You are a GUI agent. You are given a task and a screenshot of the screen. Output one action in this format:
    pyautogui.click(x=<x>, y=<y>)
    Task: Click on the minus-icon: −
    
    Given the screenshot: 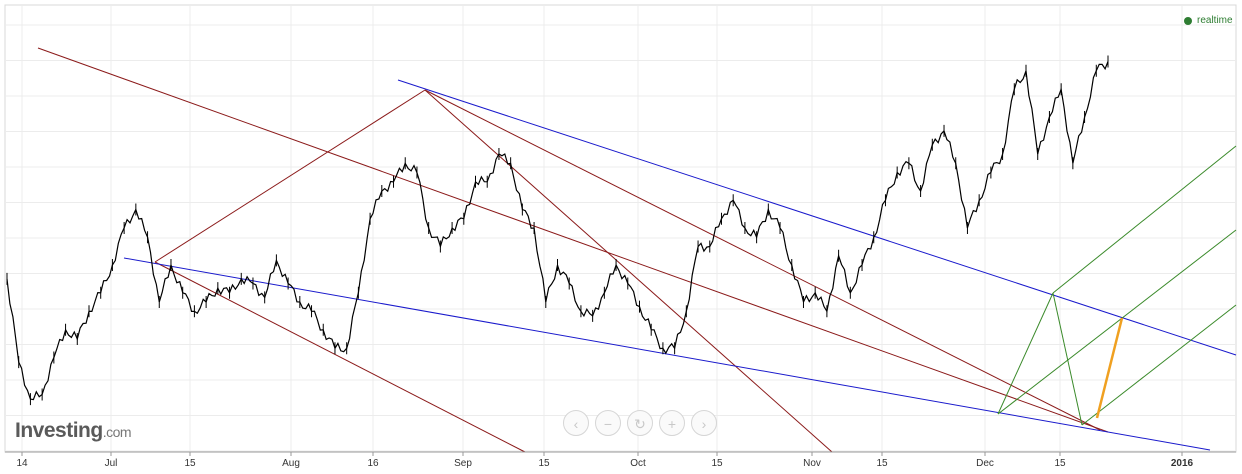 What is the action you would take?
    pyautogui.click(x=608, y=424)
    